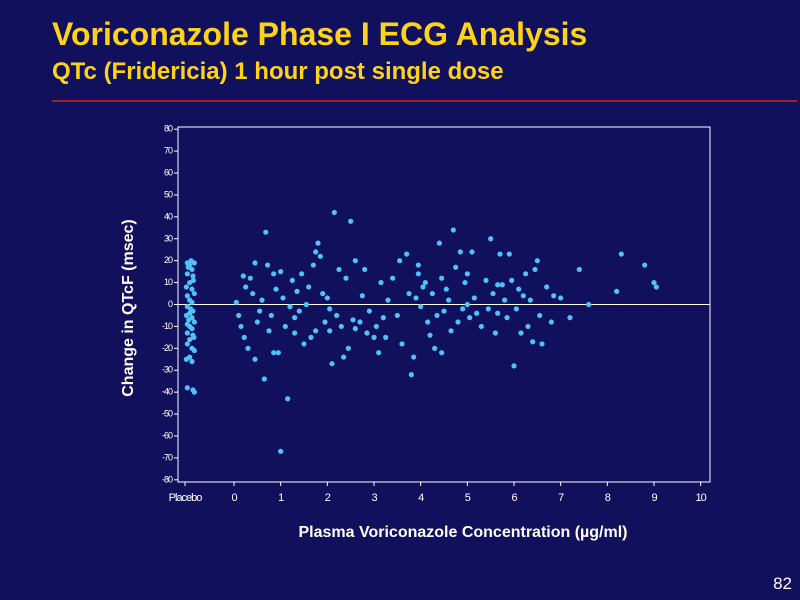 The width and height of the screenshot is (800, 600). What do you see at coordinates (168, 173) in the screenshot?
I see `y-tick-label: 60` at bounding box center [168, 173].